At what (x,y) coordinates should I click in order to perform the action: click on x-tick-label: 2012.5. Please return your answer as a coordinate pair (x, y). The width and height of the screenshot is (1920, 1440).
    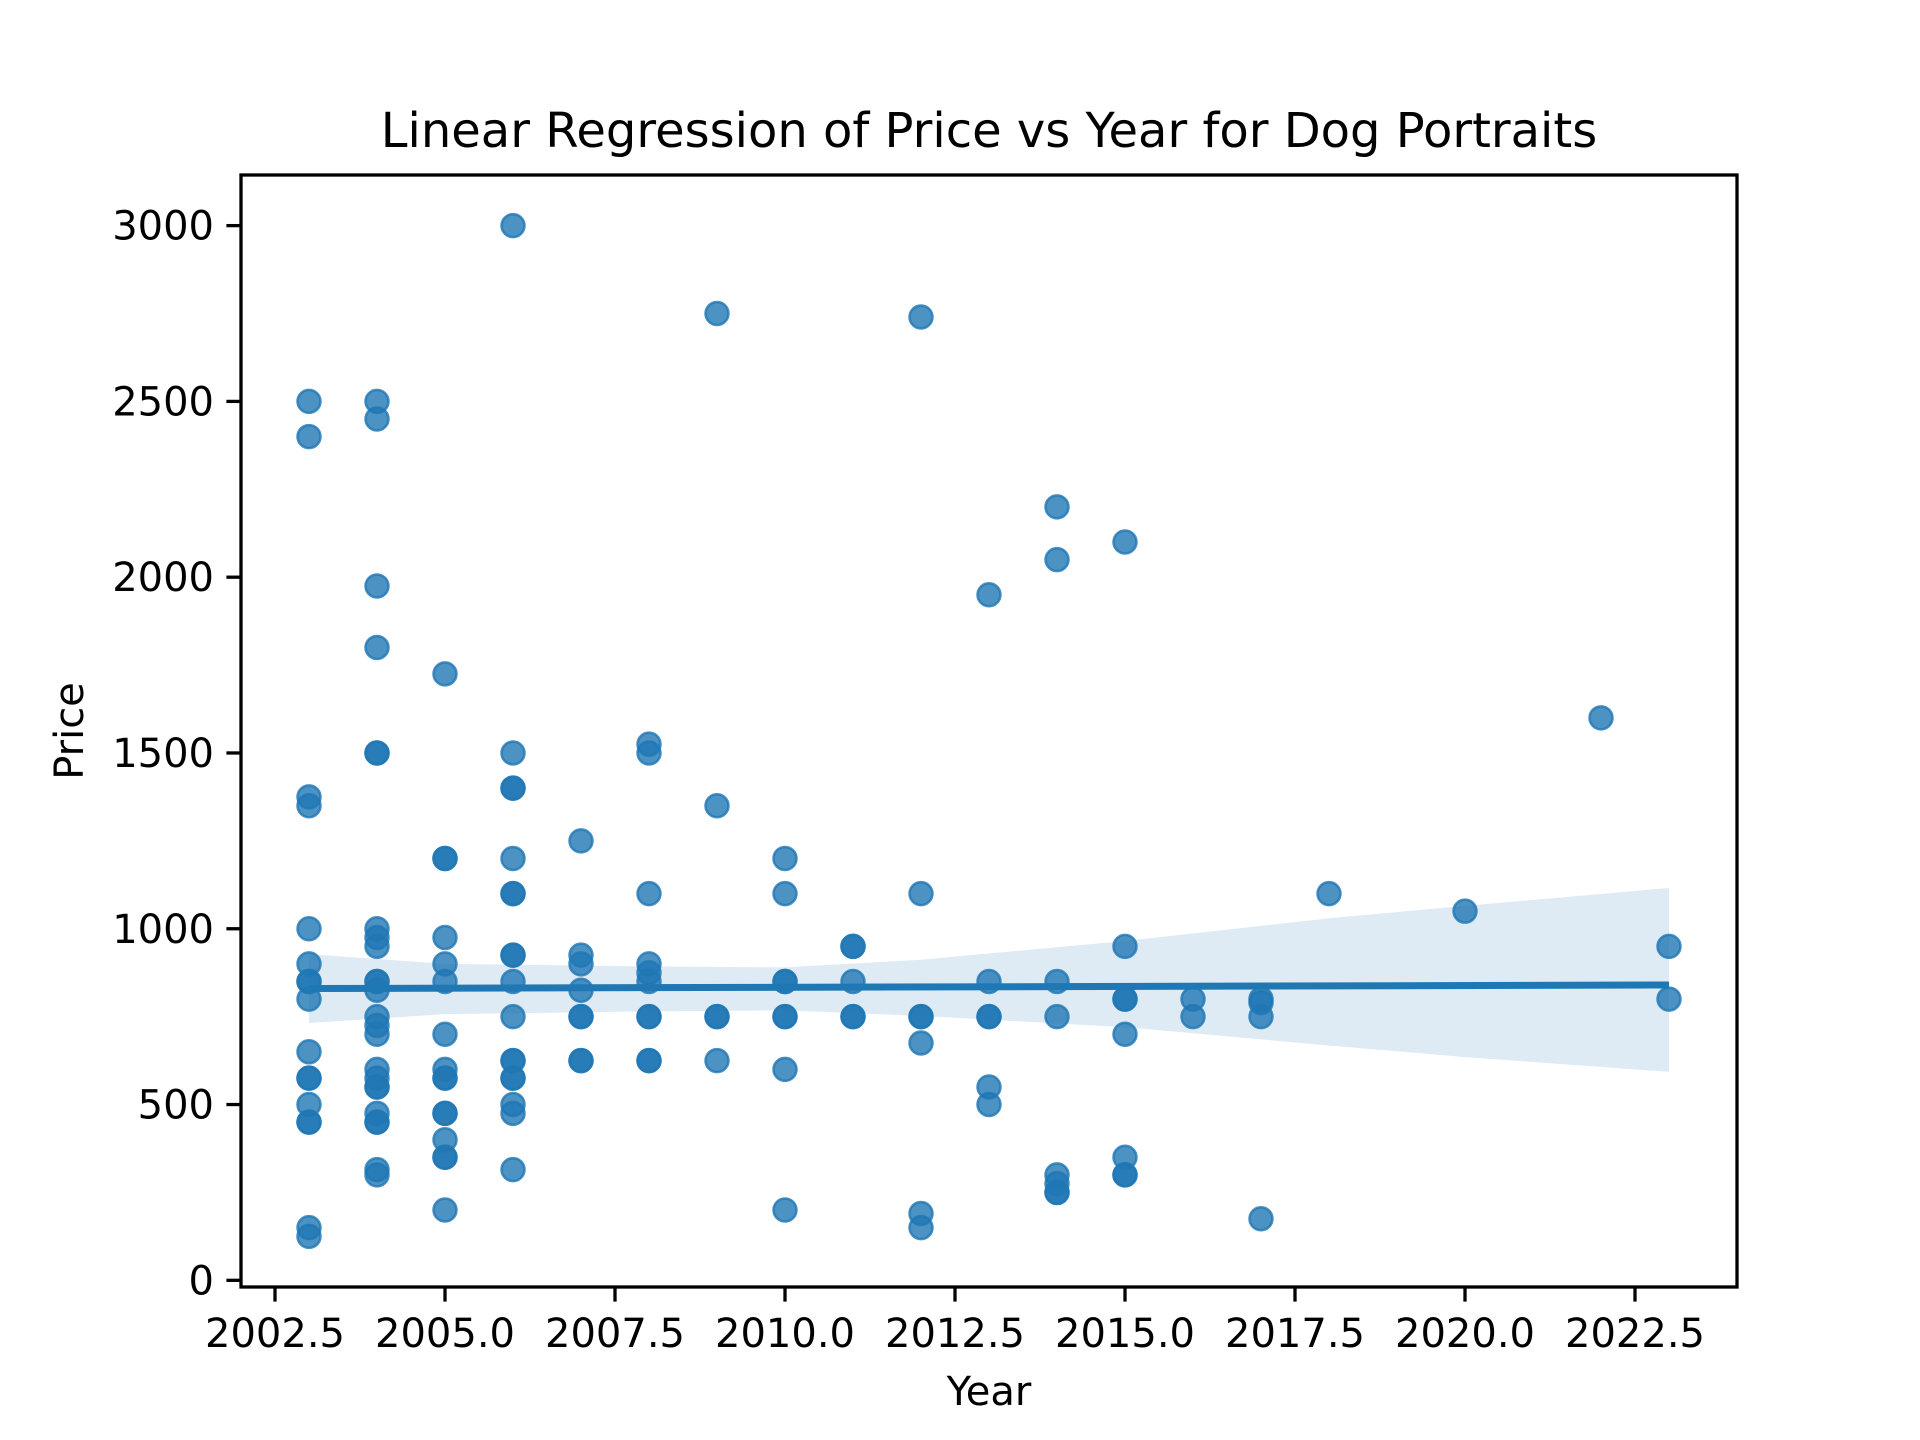
    Looking at the image, I should click on (955, 1334).